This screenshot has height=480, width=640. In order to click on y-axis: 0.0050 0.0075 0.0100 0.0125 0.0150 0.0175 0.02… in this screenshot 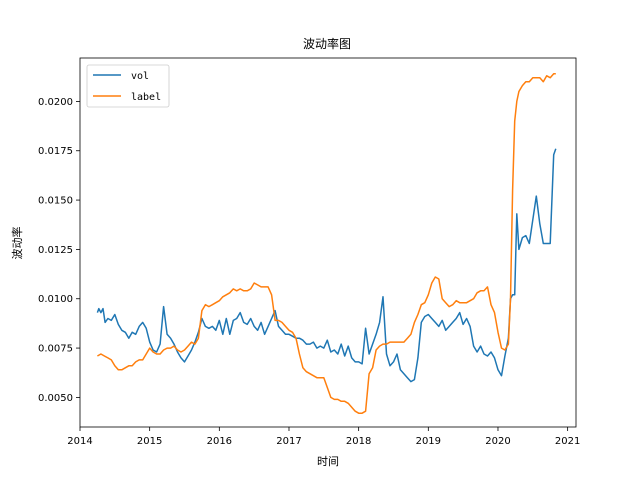, I will do `click(59, 250)`.